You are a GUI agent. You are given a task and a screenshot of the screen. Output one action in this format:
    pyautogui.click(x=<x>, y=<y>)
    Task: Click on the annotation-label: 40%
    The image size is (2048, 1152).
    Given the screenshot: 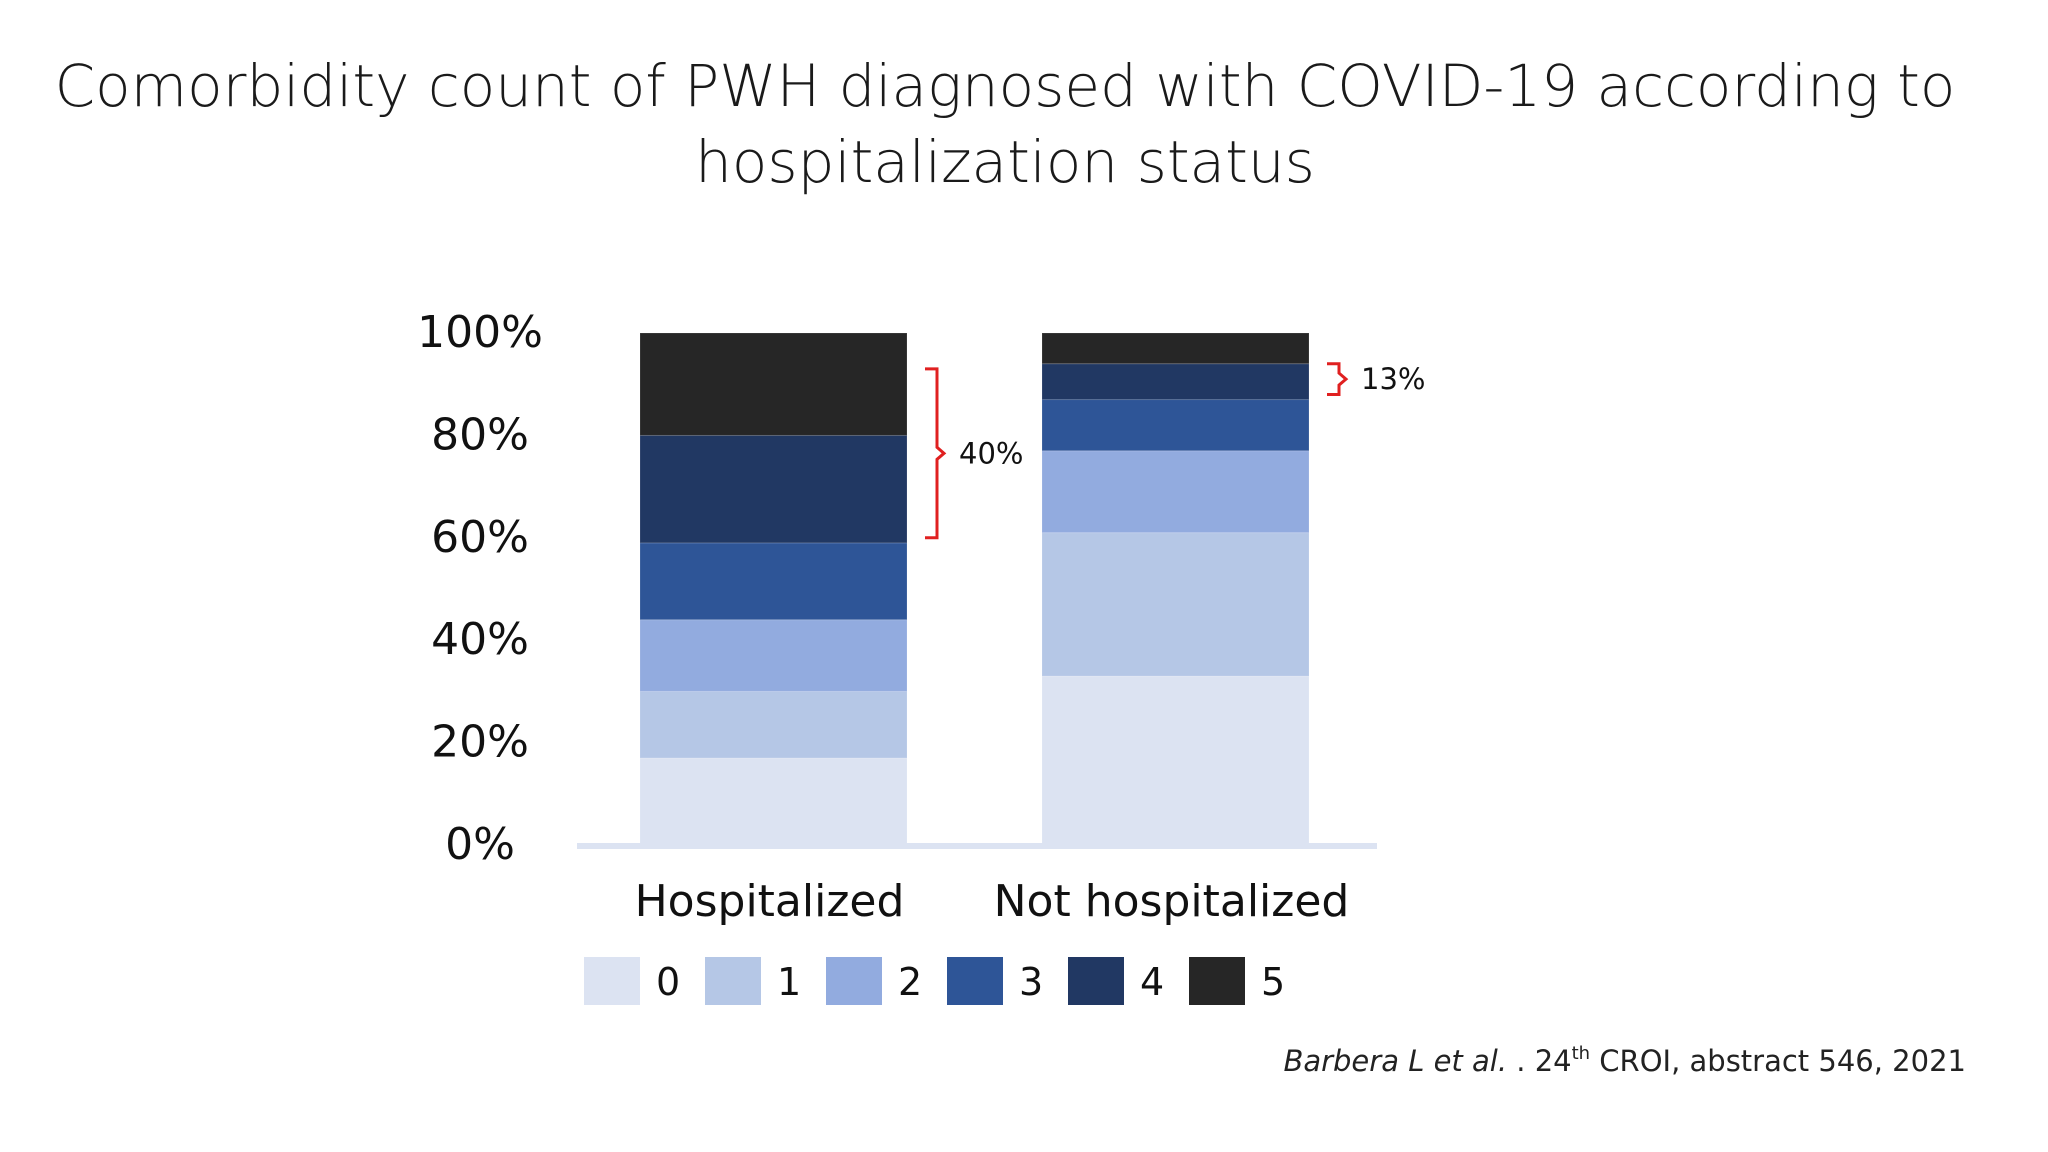 What is the action you would take?
    pyautogui.click(x=991, y=453)
    